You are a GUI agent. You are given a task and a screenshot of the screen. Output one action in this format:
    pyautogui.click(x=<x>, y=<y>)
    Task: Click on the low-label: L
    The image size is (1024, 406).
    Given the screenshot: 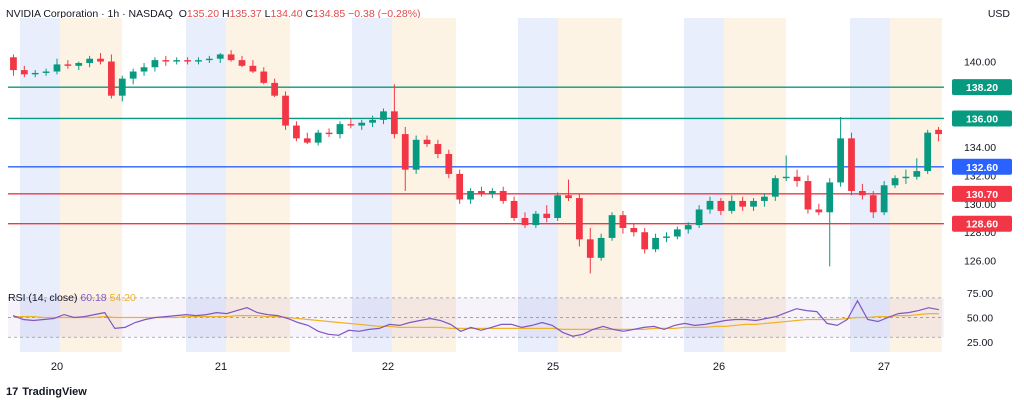 What is the action you would take?
    pyautogui.click(x=267, y=14)
    